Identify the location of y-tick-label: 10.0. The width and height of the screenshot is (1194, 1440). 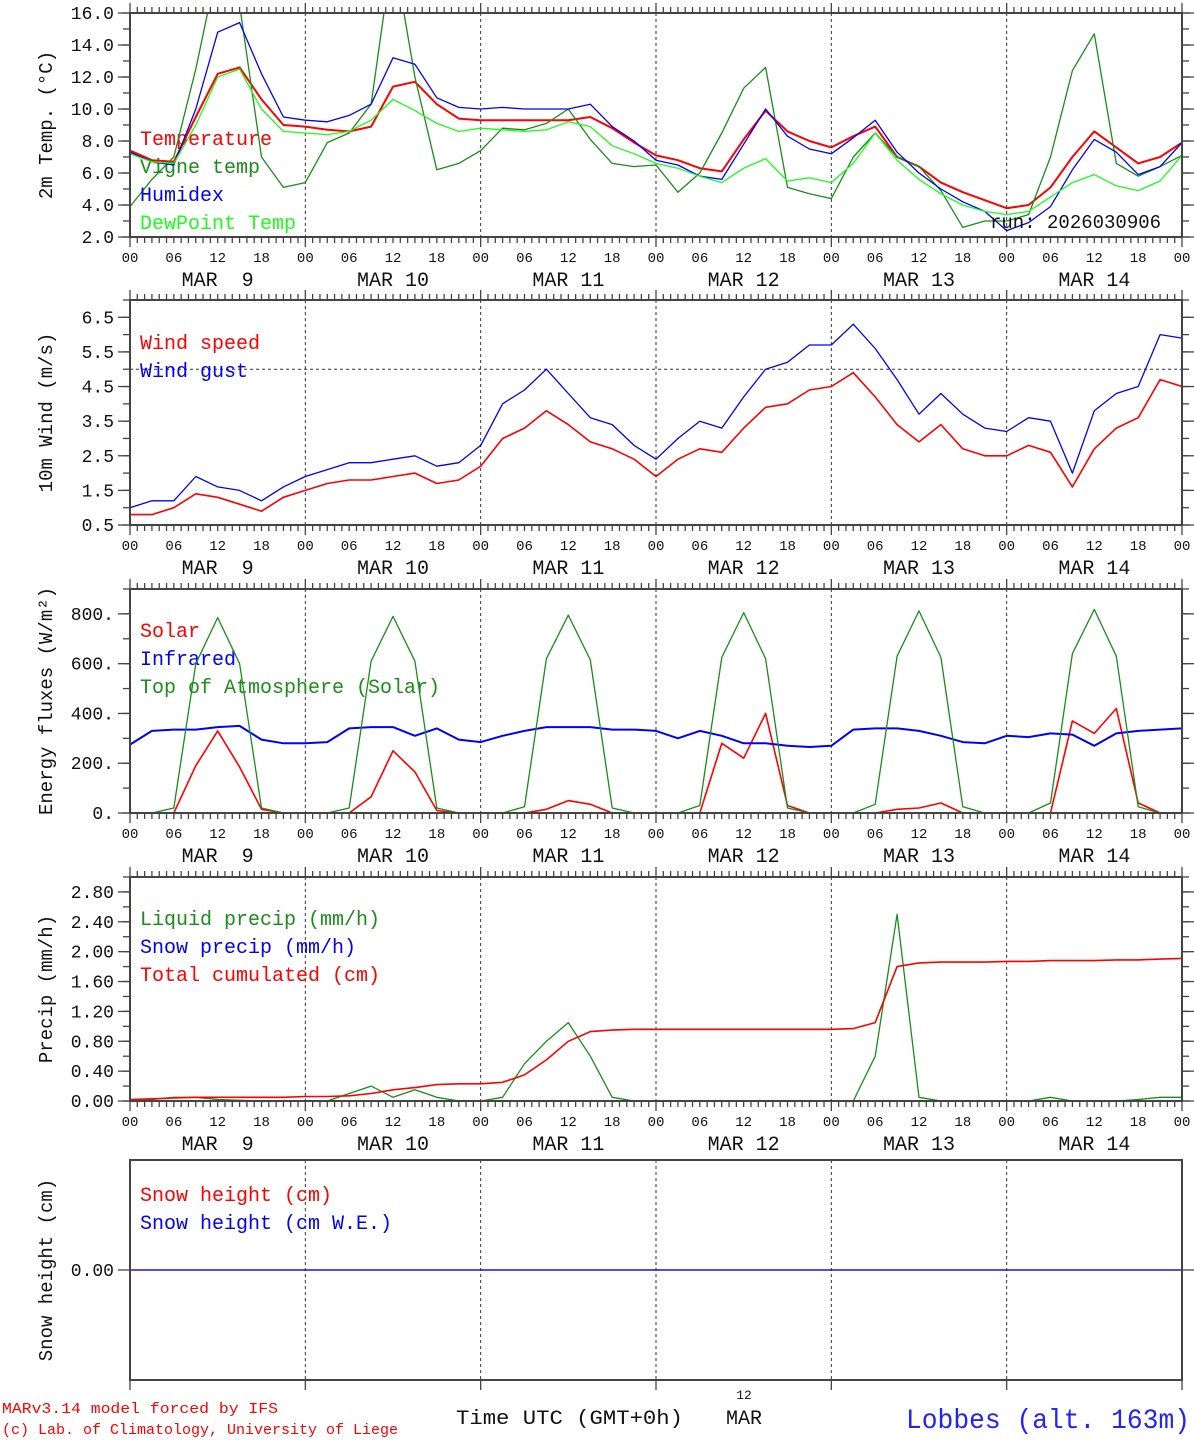
(92, 111).